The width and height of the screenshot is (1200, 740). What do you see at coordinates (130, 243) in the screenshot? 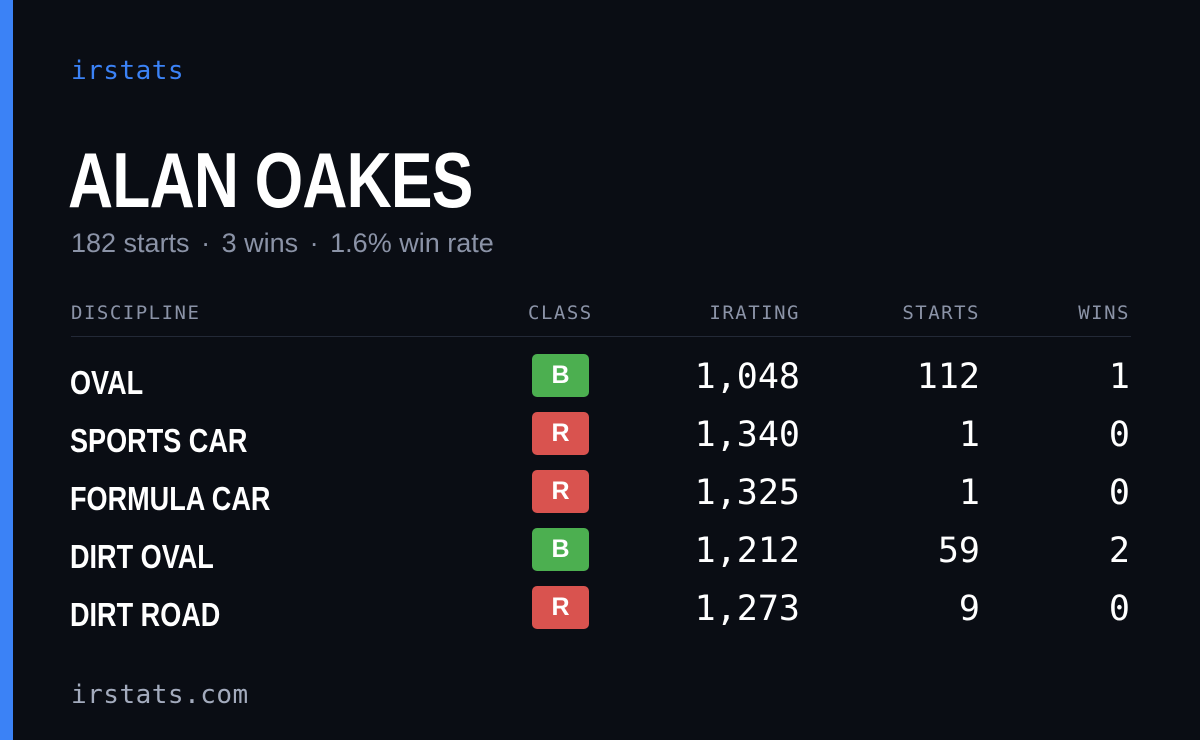
I see `starts-count: 182 starts` at bounding box center [130, 243].